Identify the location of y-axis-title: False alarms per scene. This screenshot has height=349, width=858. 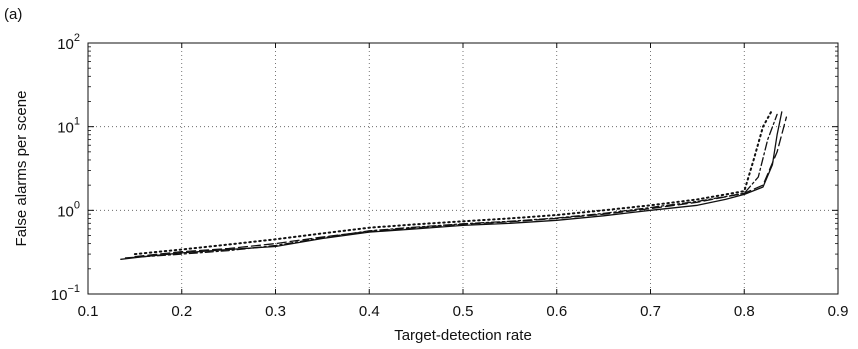
(21, 169).